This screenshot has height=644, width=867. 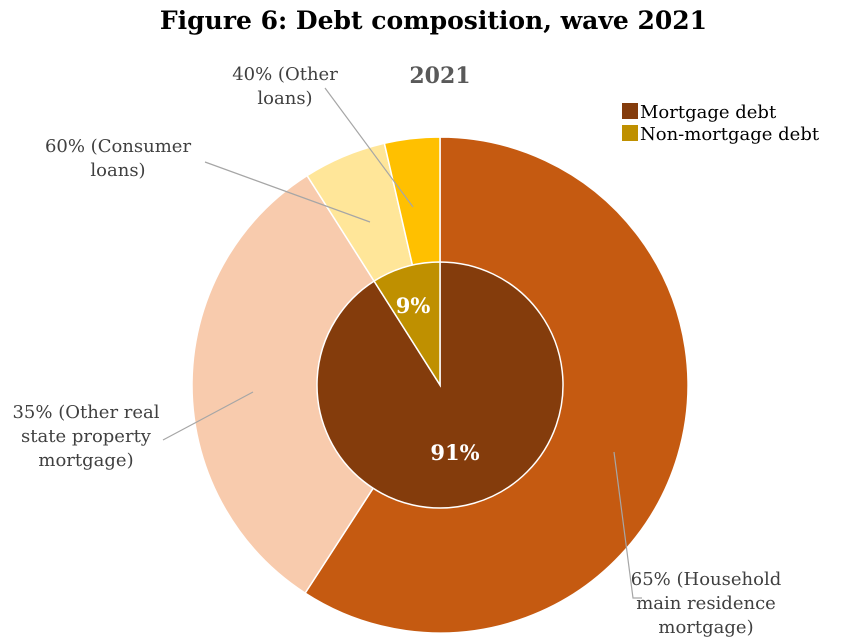 What do you see at coordinates (708, 112) in the screenshot?
I see `legend-label-mortgage: Mortgage debt` at bounding box center [708, 112].